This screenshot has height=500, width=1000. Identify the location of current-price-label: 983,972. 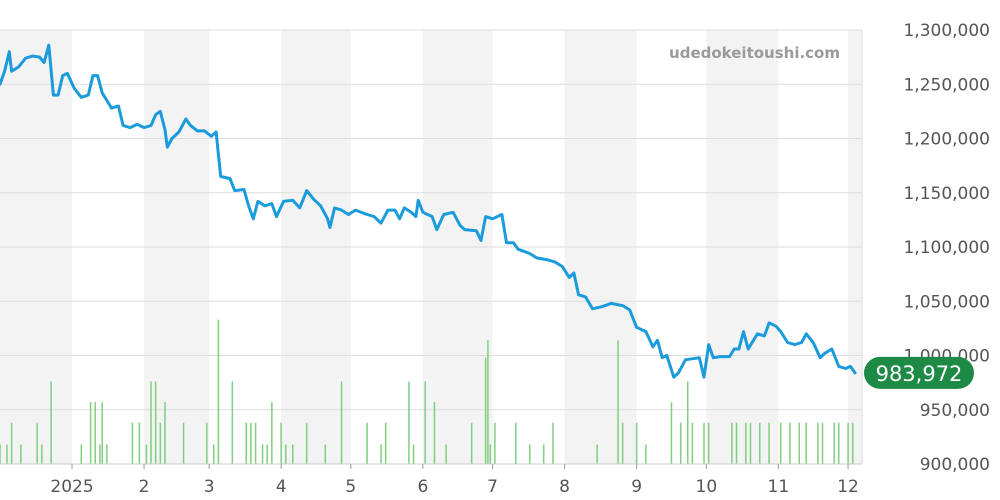
(919, 374).